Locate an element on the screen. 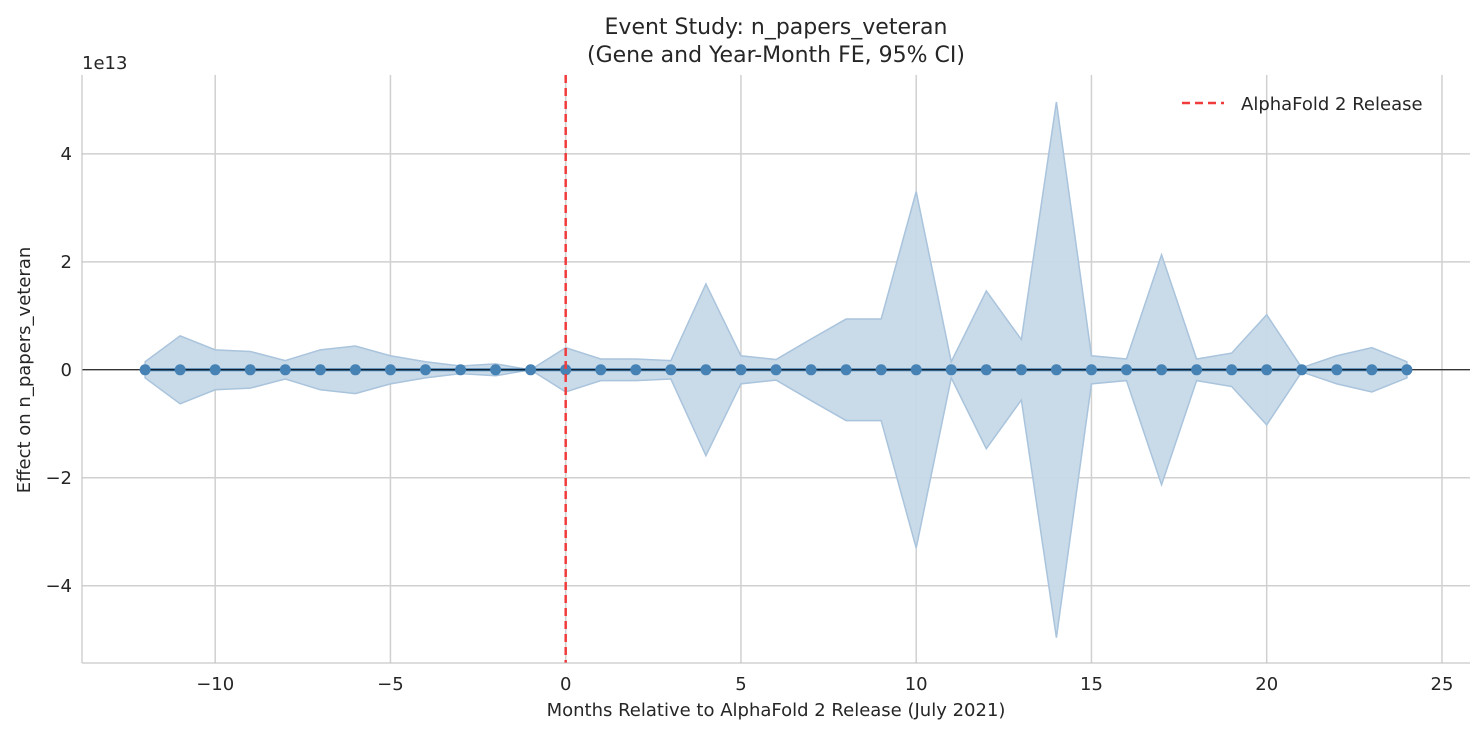  y-tick-label: 4 is located at coordinates (66, 154).